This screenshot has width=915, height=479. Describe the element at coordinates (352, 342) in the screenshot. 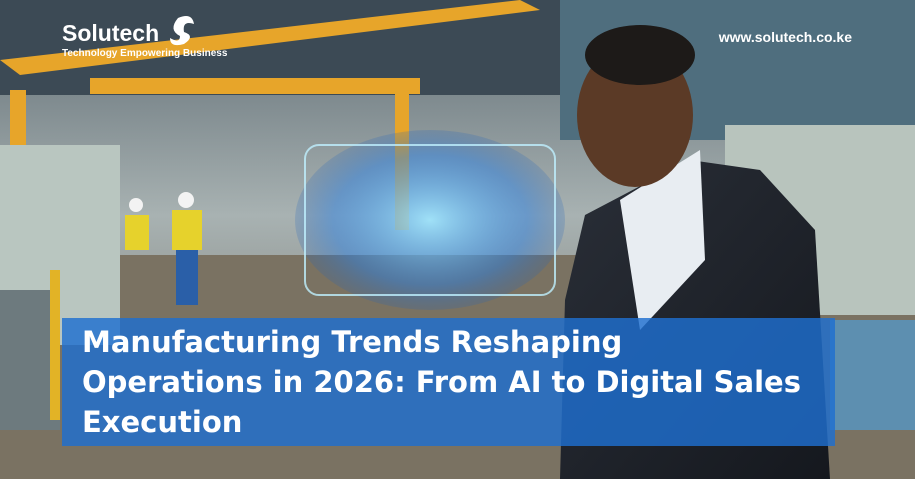

I see `headline-line: Manufacturing Trends Reshaping` at that location.